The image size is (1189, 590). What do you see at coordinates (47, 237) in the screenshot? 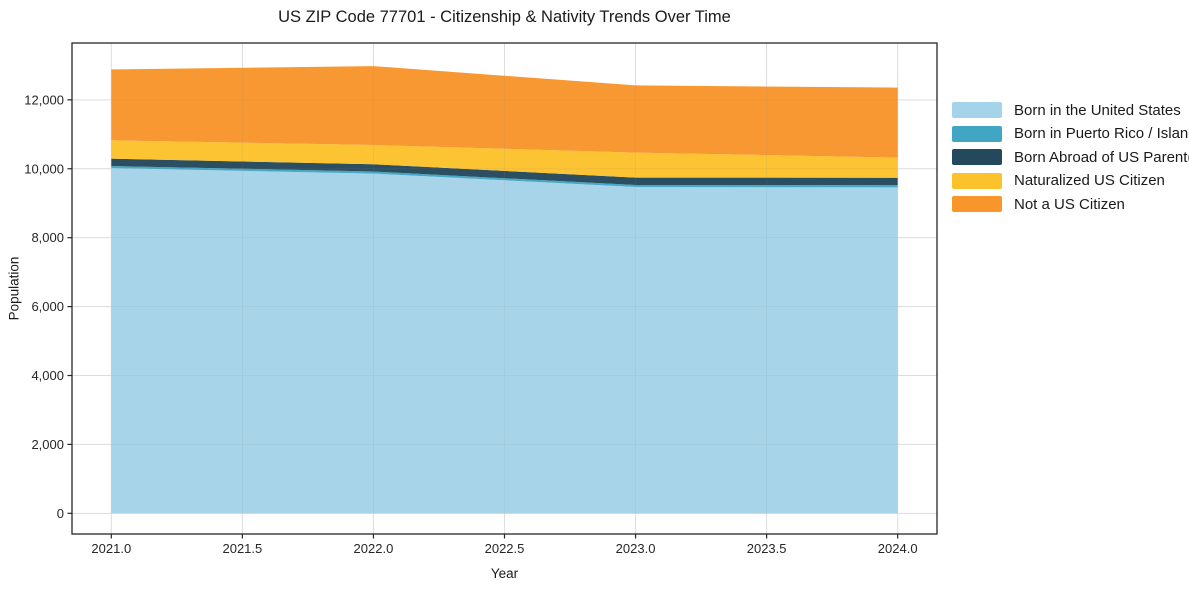
I see `y-tick-label: 8,000` at bounding box center [47, 237].